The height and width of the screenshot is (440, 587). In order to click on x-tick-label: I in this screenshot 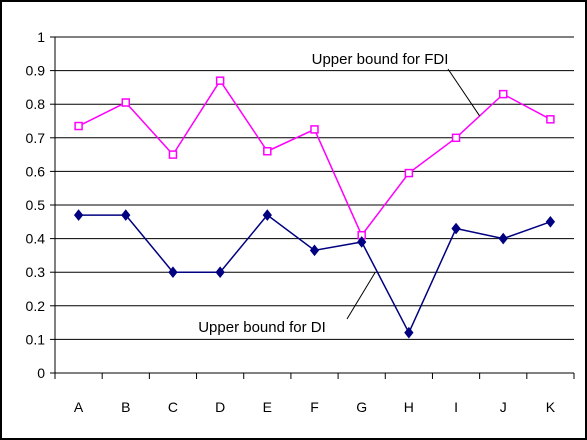, I will do `click(456, 407)`.